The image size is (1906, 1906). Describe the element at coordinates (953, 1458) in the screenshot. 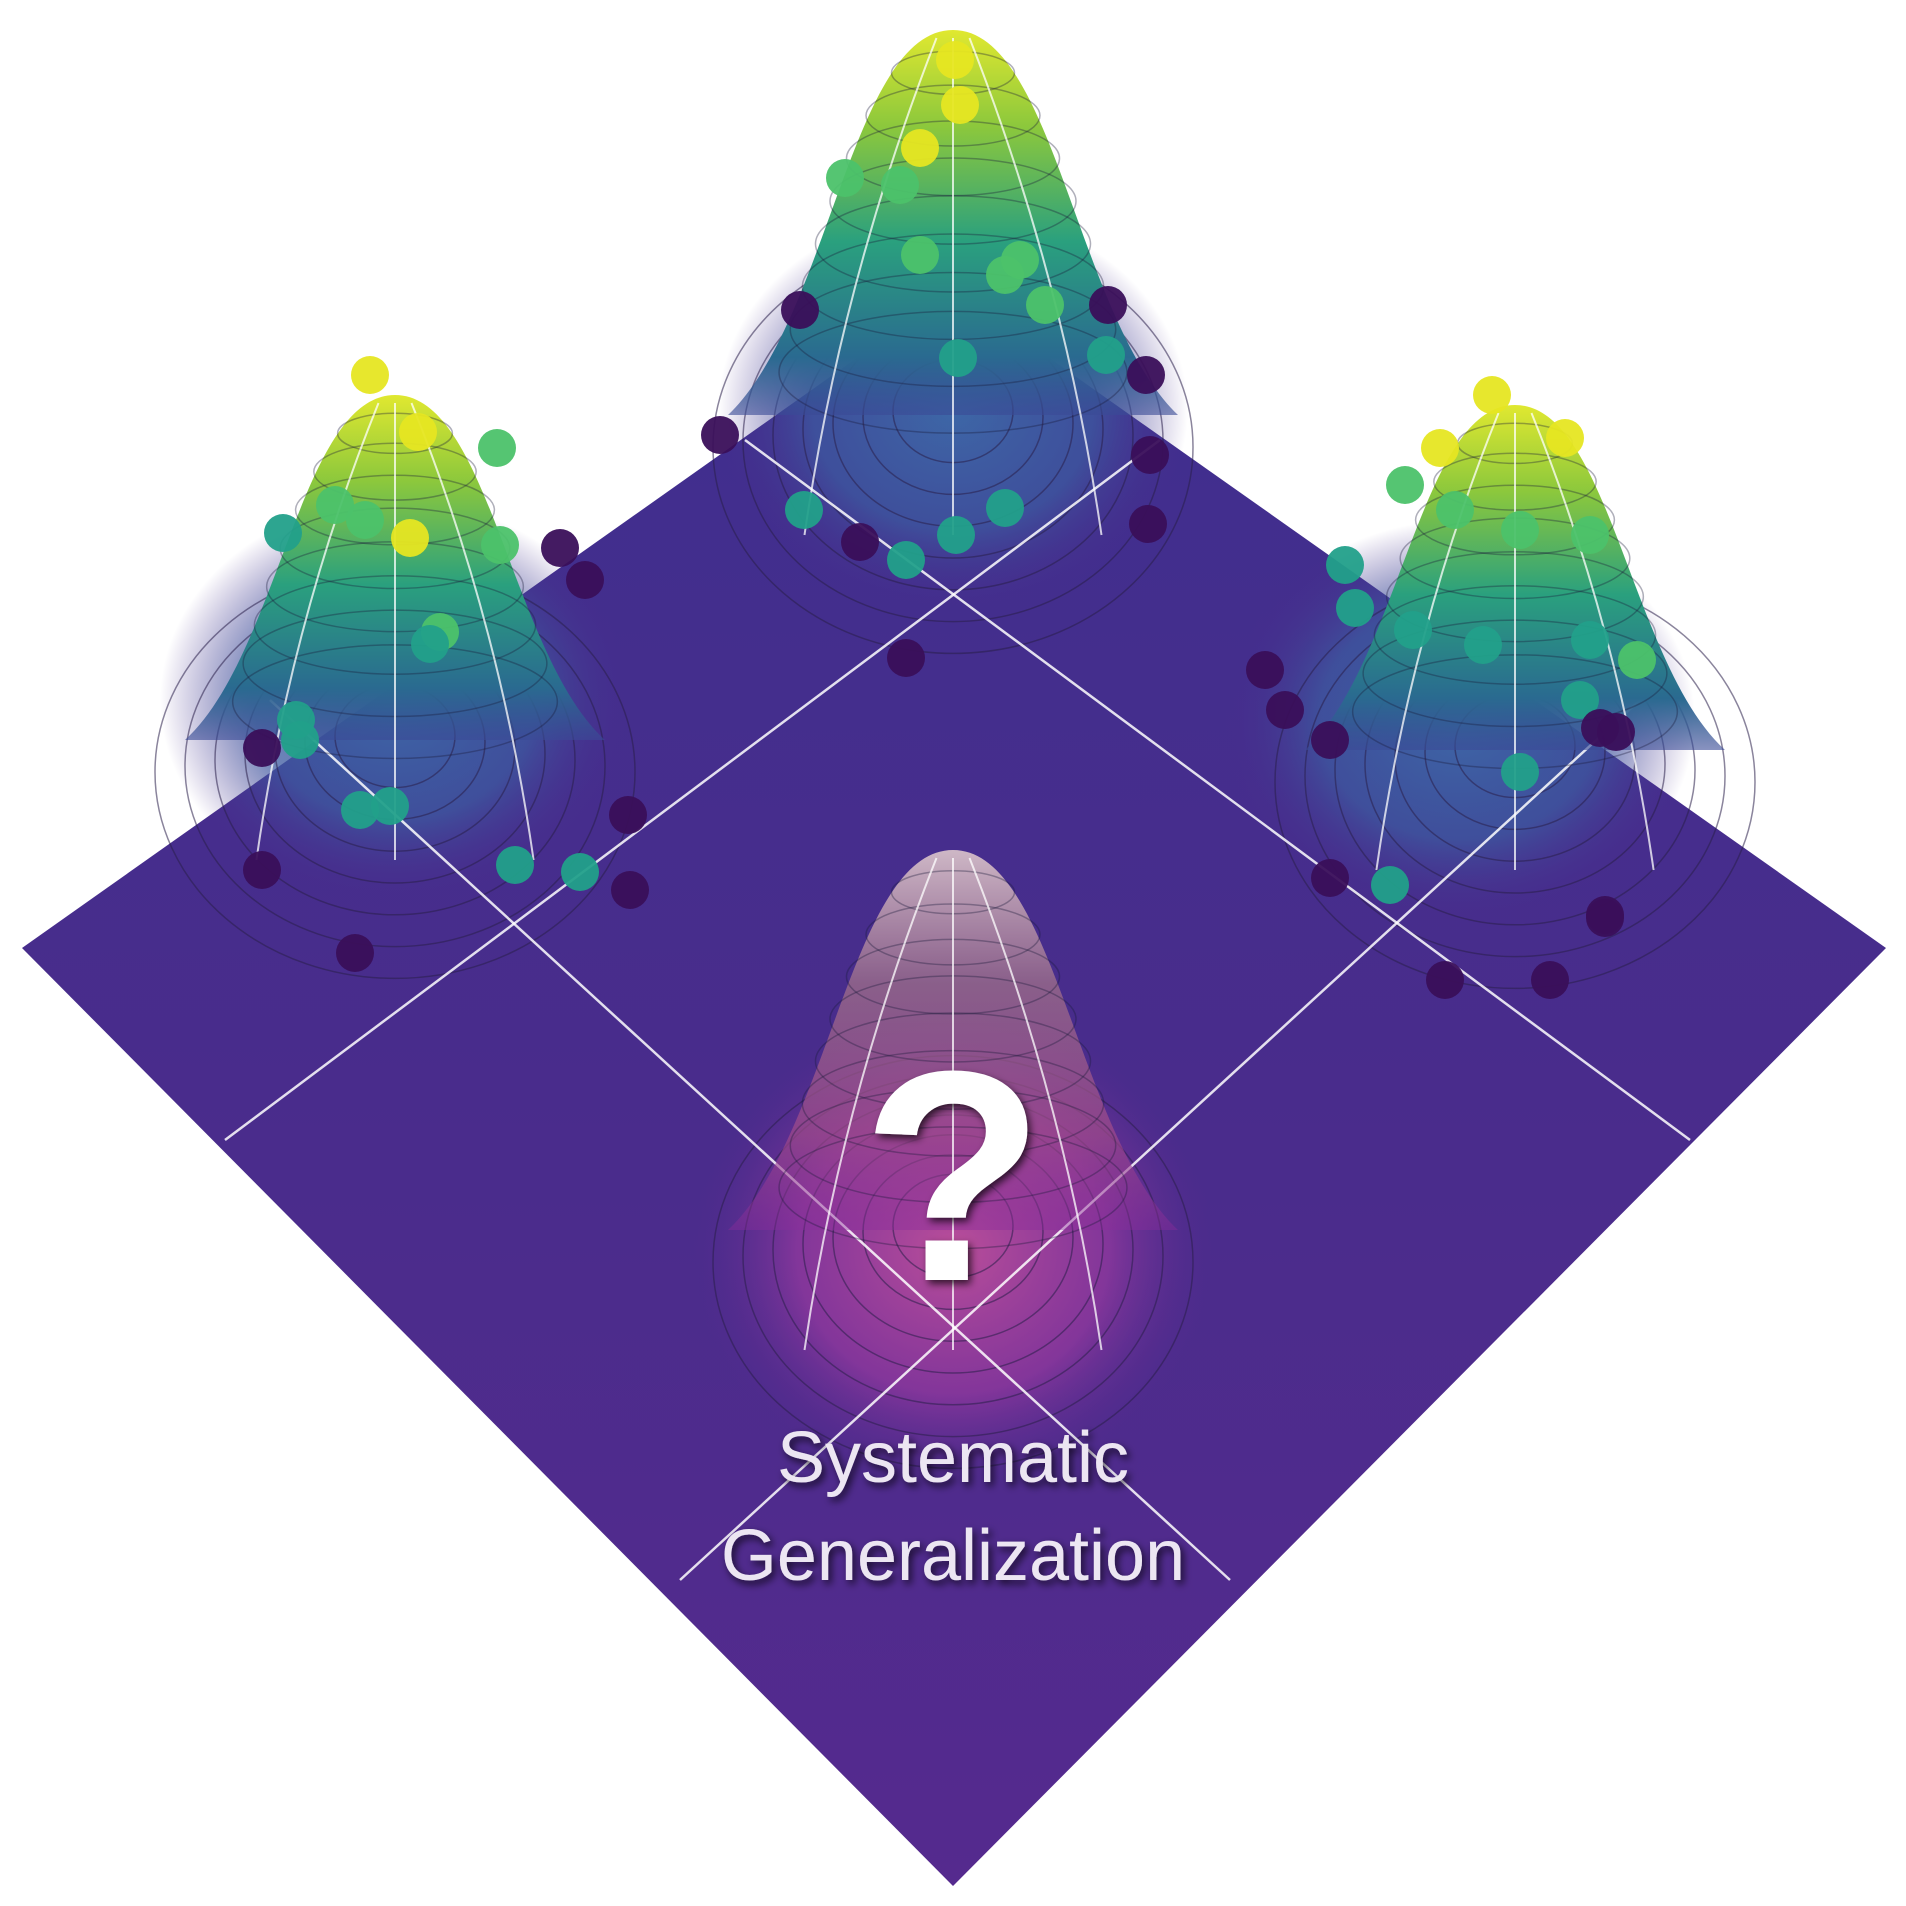

I see `caption-line-1: Systematic` at that location.